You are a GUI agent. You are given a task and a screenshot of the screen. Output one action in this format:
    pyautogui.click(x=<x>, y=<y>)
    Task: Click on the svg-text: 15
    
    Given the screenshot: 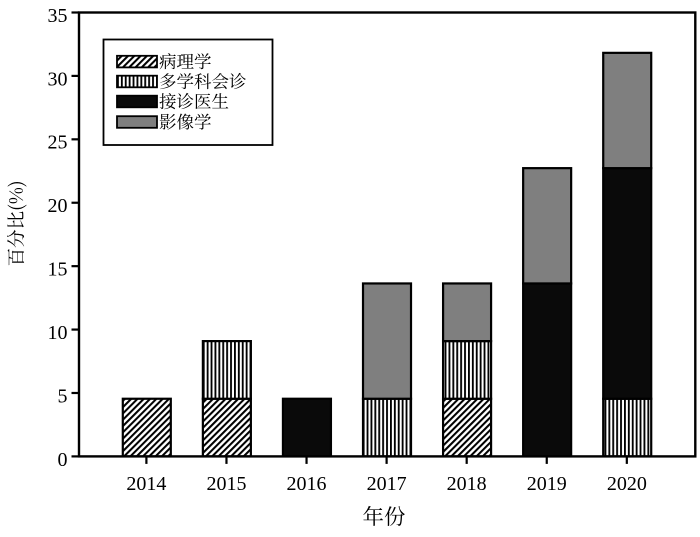 What is the action you would take?
    pyautogui.click(x=58, y=270)
    